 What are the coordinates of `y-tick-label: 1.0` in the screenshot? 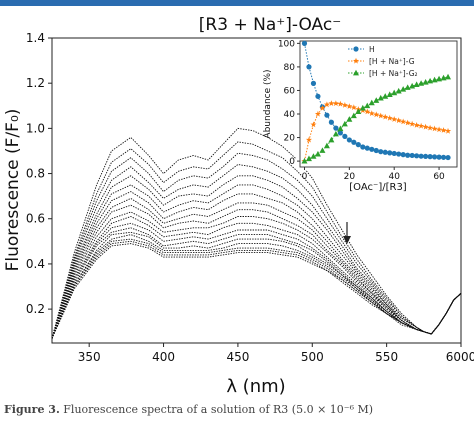 It's located at (35, 128).